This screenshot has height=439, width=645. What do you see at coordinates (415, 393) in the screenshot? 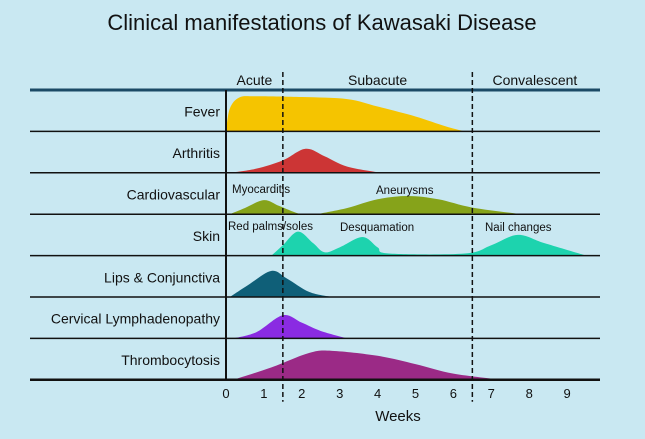
I see `x-tick-label: 5` at bounding box center [415, 393].